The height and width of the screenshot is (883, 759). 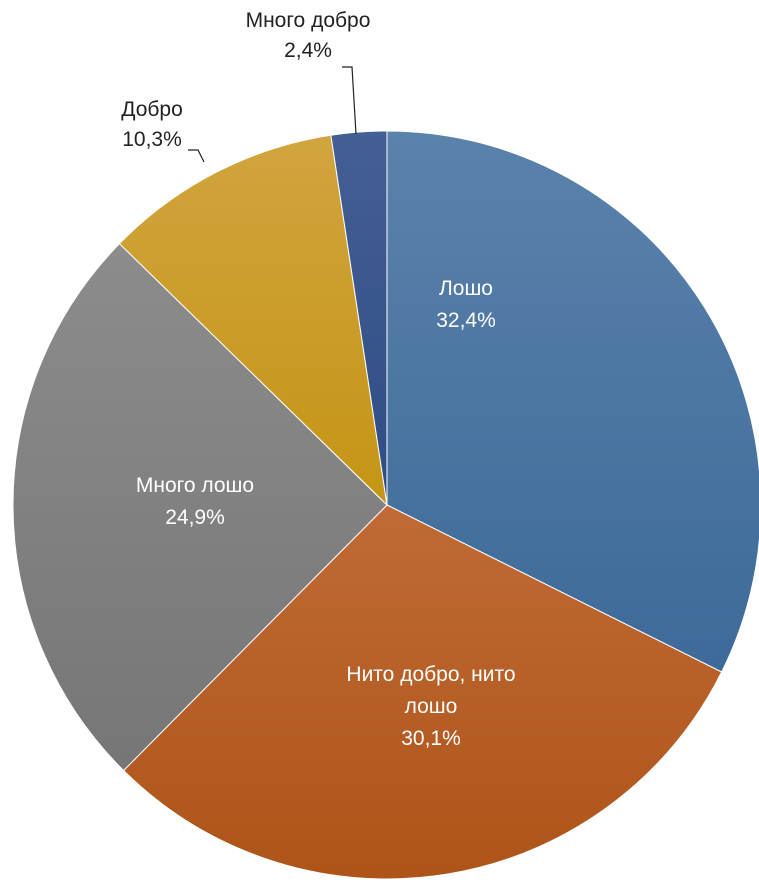 What do you see at coordinates (195, 501) in the screenshot?
I see `slice-label-много-лошо: Много лошо 24,9%` at bounding box center [195, 501].